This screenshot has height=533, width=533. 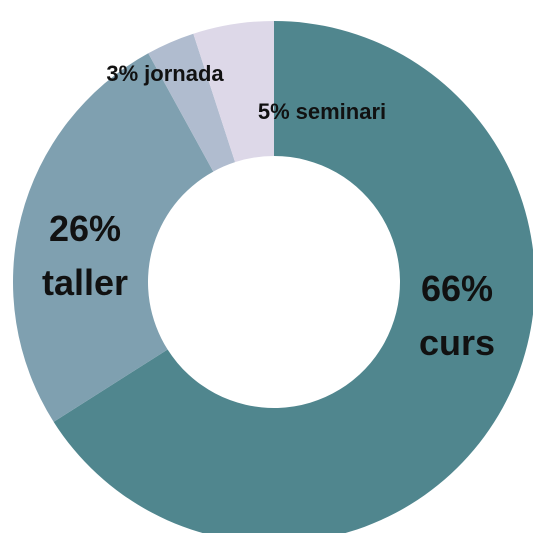 I want to click on slice-name: curs, so click(x=457, y=342).